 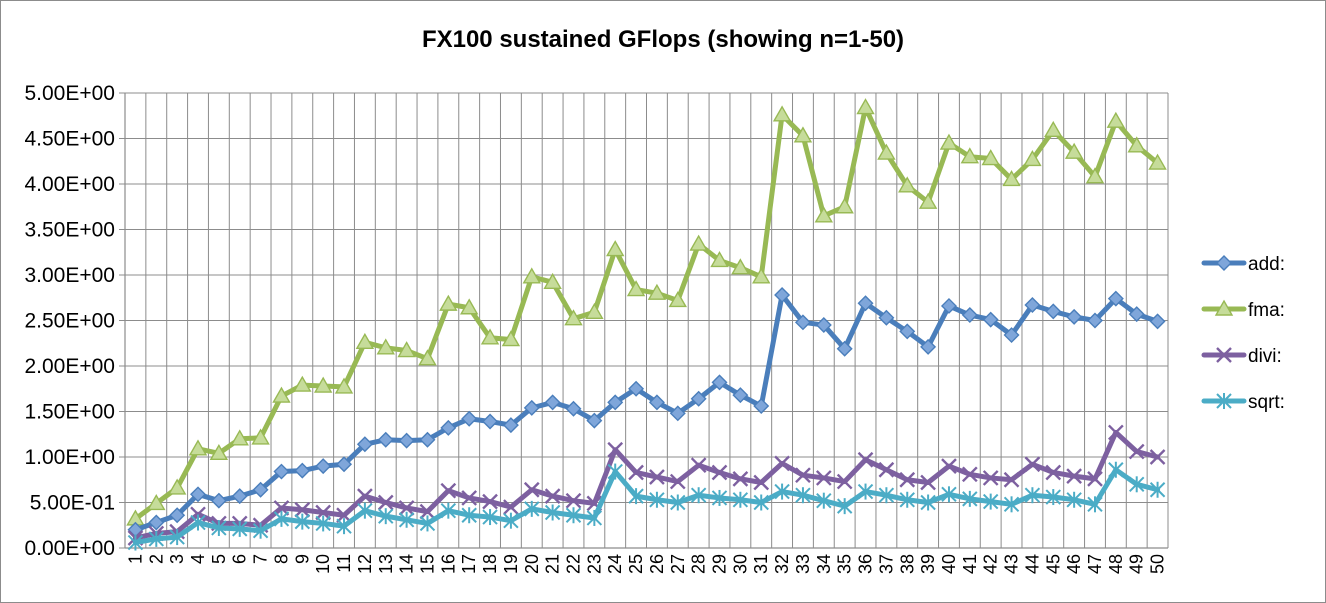 I want to click on x-tick-label: 25, so click(x=636, y=564).